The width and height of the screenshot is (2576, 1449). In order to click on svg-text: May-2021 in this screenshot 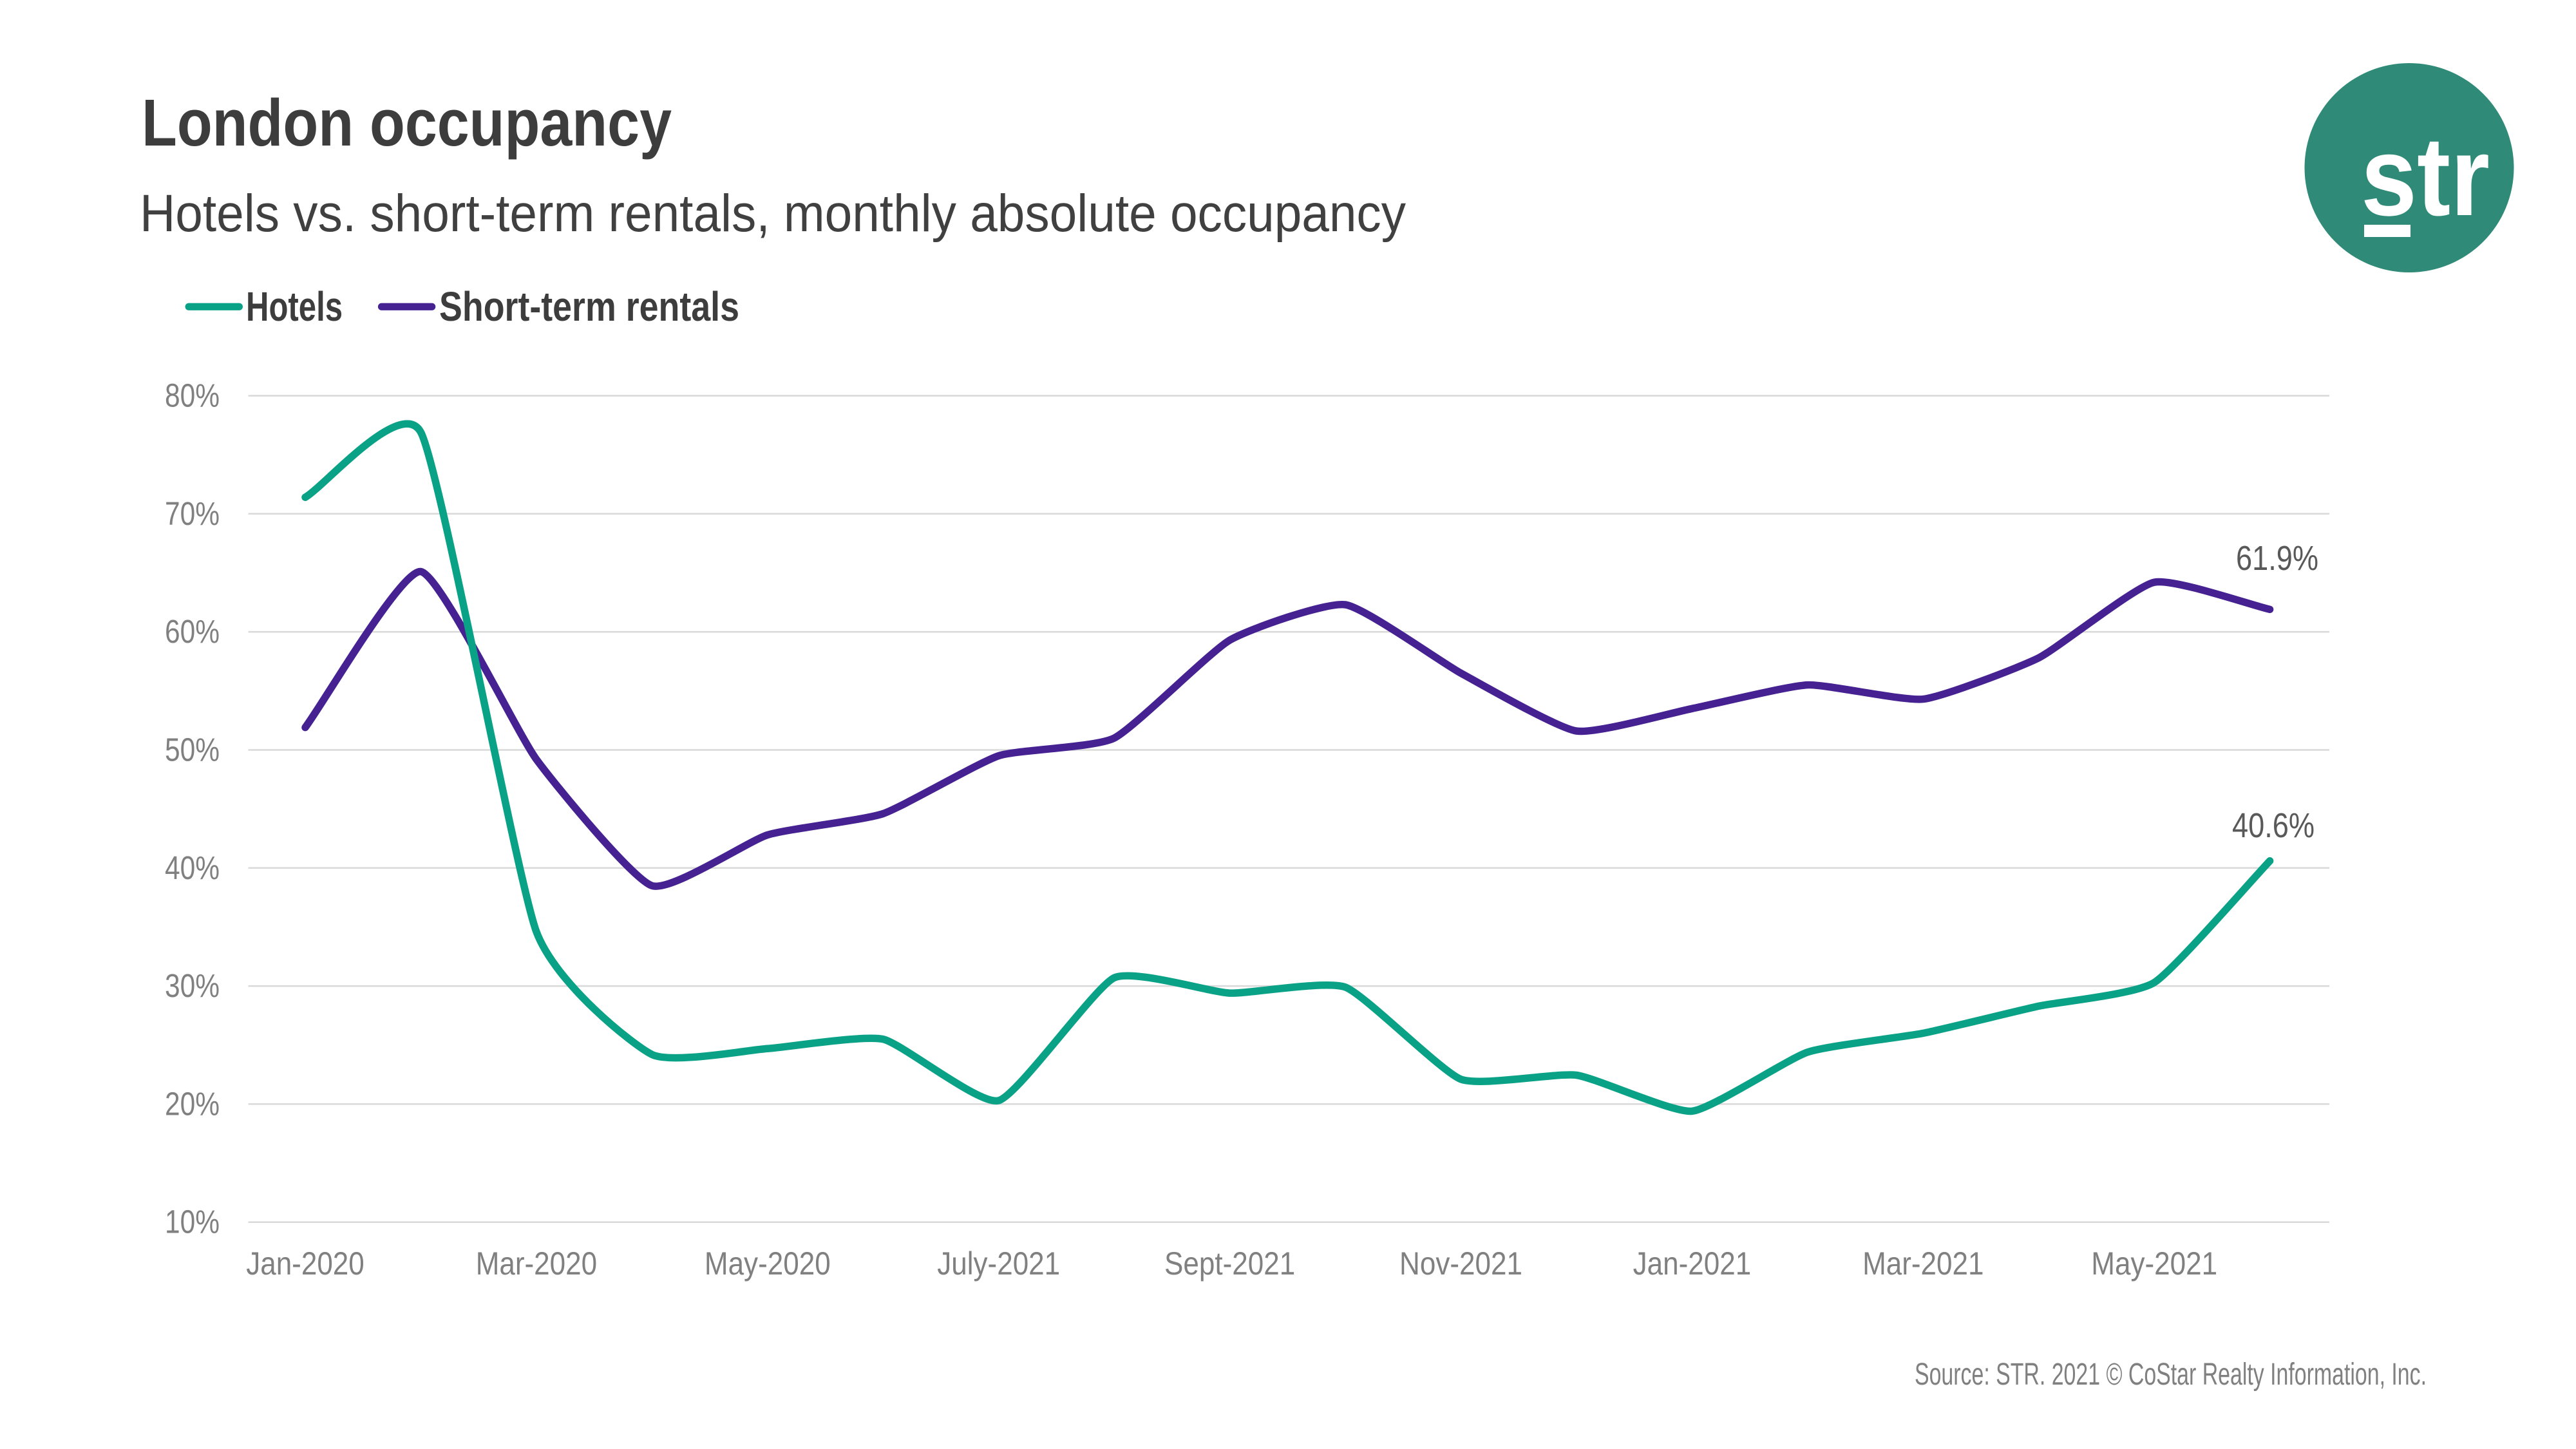, I will do `click(2154, 1263)`.